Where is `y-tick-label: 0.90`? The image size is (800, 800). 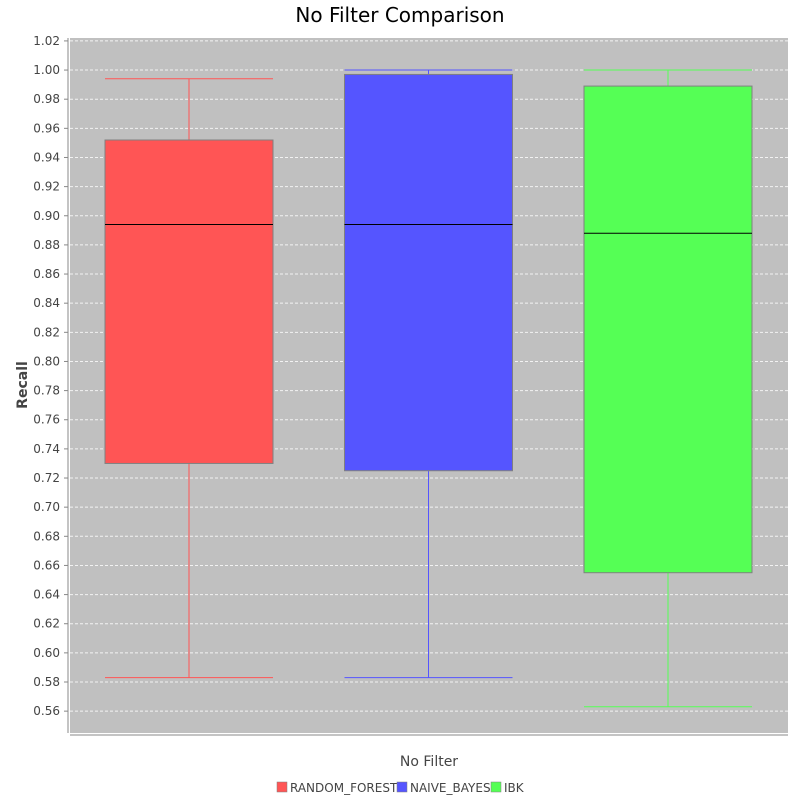 y-tick-label: 0.90 is located at coordinates (46, 216).